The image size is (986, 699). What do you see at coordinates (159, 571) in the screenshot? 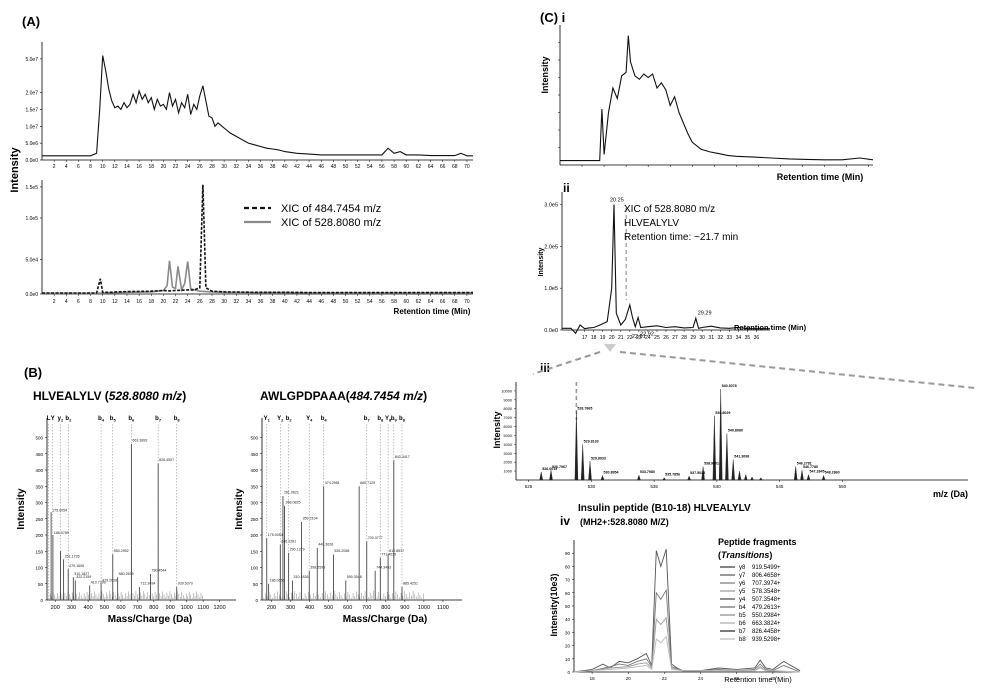
I see `b-left-peak-label: 780.4544` at bounding box center [159, 571].